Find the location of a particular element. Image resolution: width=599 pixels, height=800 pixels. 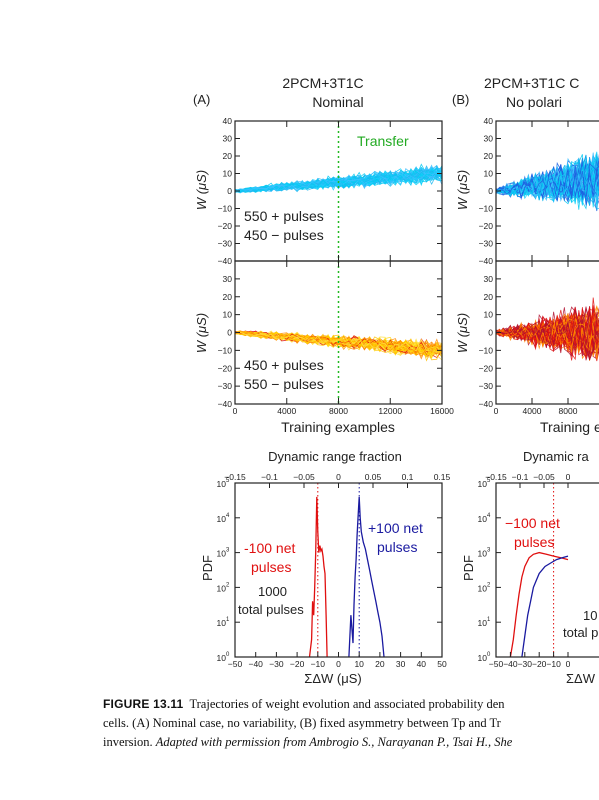

b-bot-ytick-label: 30 is located at coordinates (489, 279).